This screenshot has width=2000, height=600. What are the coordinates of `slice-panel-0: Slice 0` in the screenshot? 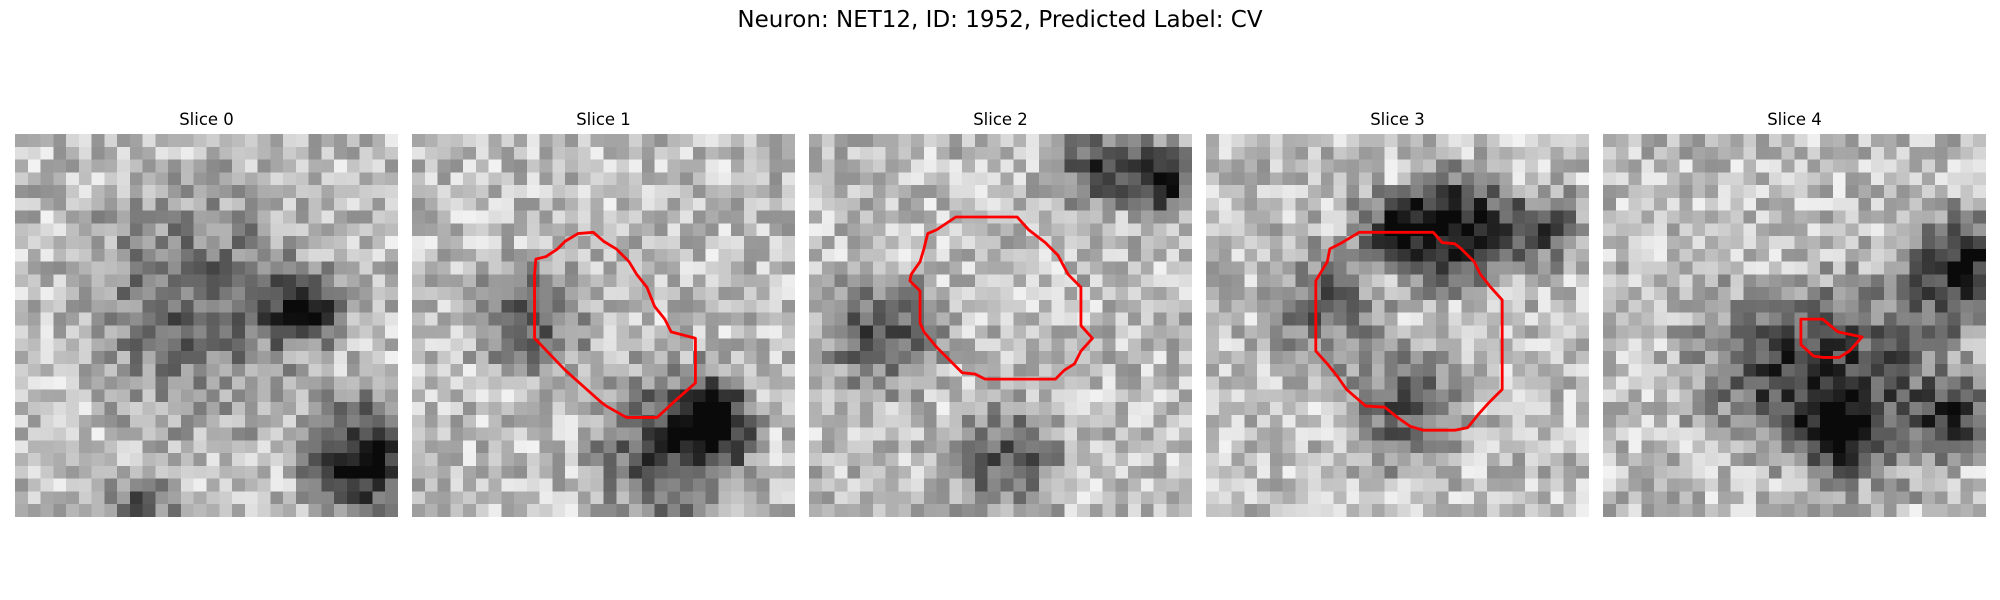 It's located at (206, 313).